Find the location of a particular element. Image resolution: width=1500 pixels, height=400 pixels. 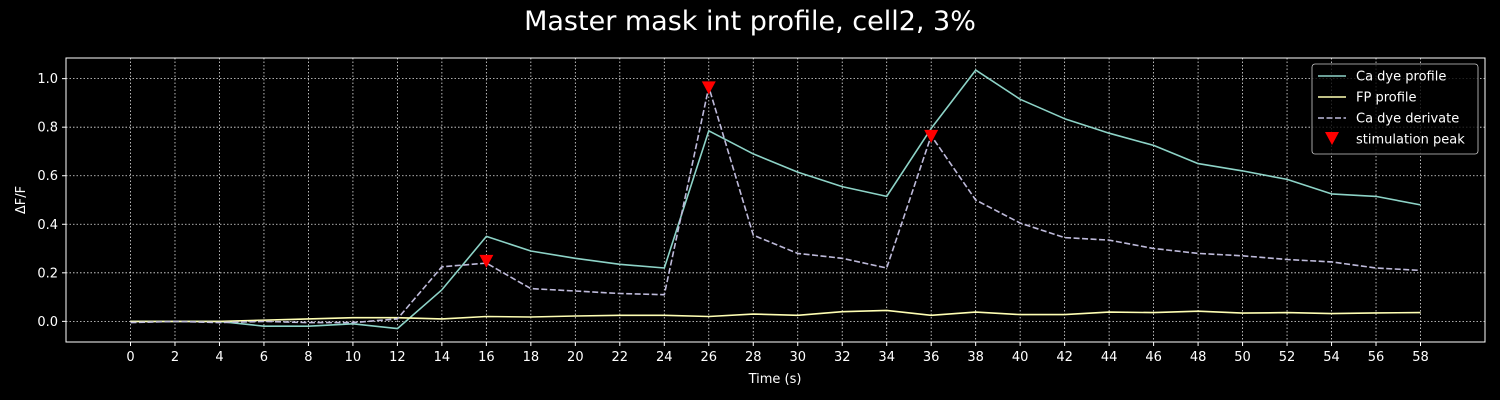

y-tick-label: 1.0 is located at coordinates (47, 79).